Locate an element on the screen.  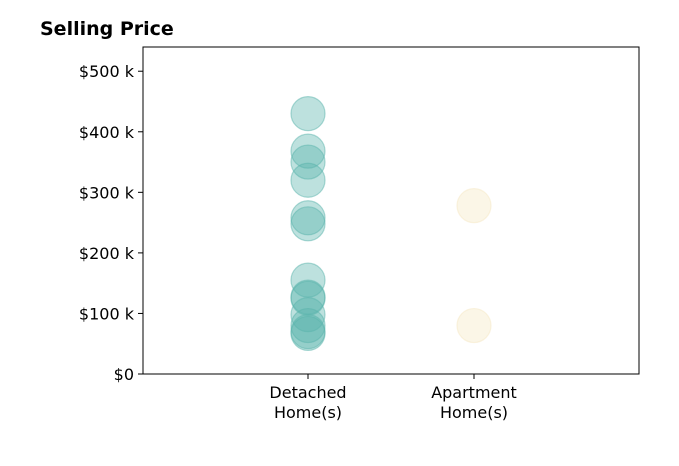
y-tick-label: $400 k is located at coordinates (107, 132).